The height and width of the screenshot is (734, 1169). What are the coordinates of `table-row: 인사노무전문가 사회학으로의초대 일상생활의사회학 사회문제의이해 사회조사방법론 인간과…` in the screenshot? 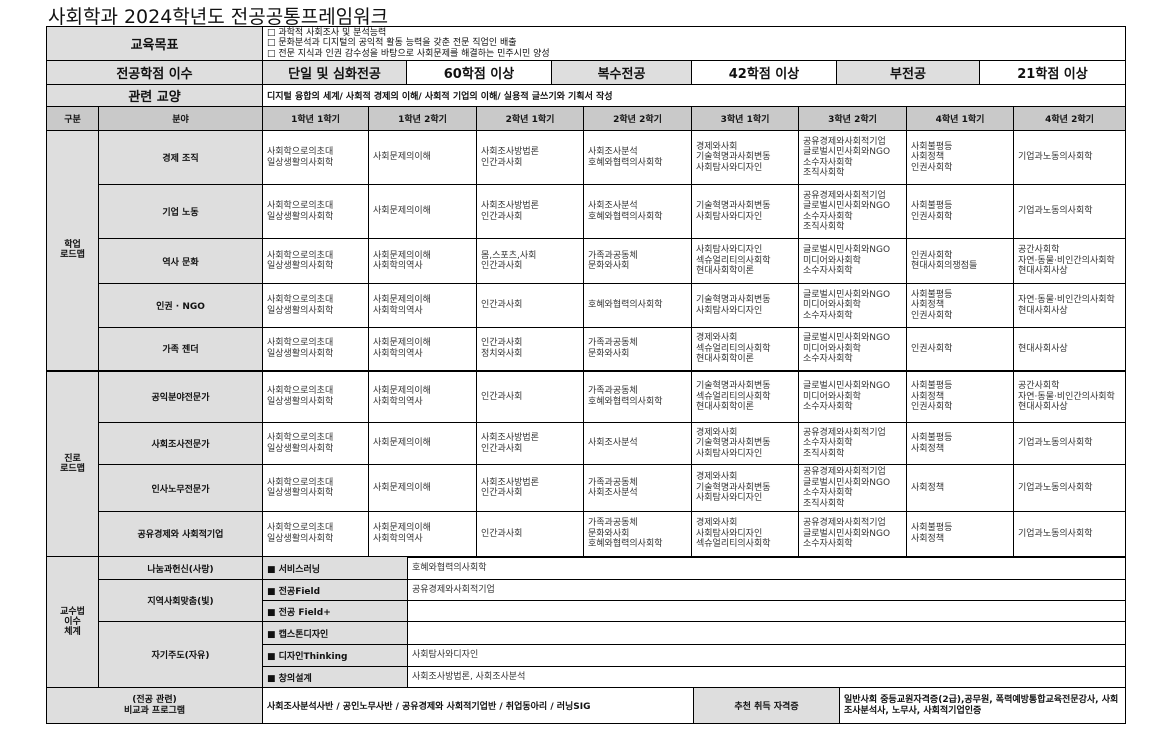 It's located at (586, 488).